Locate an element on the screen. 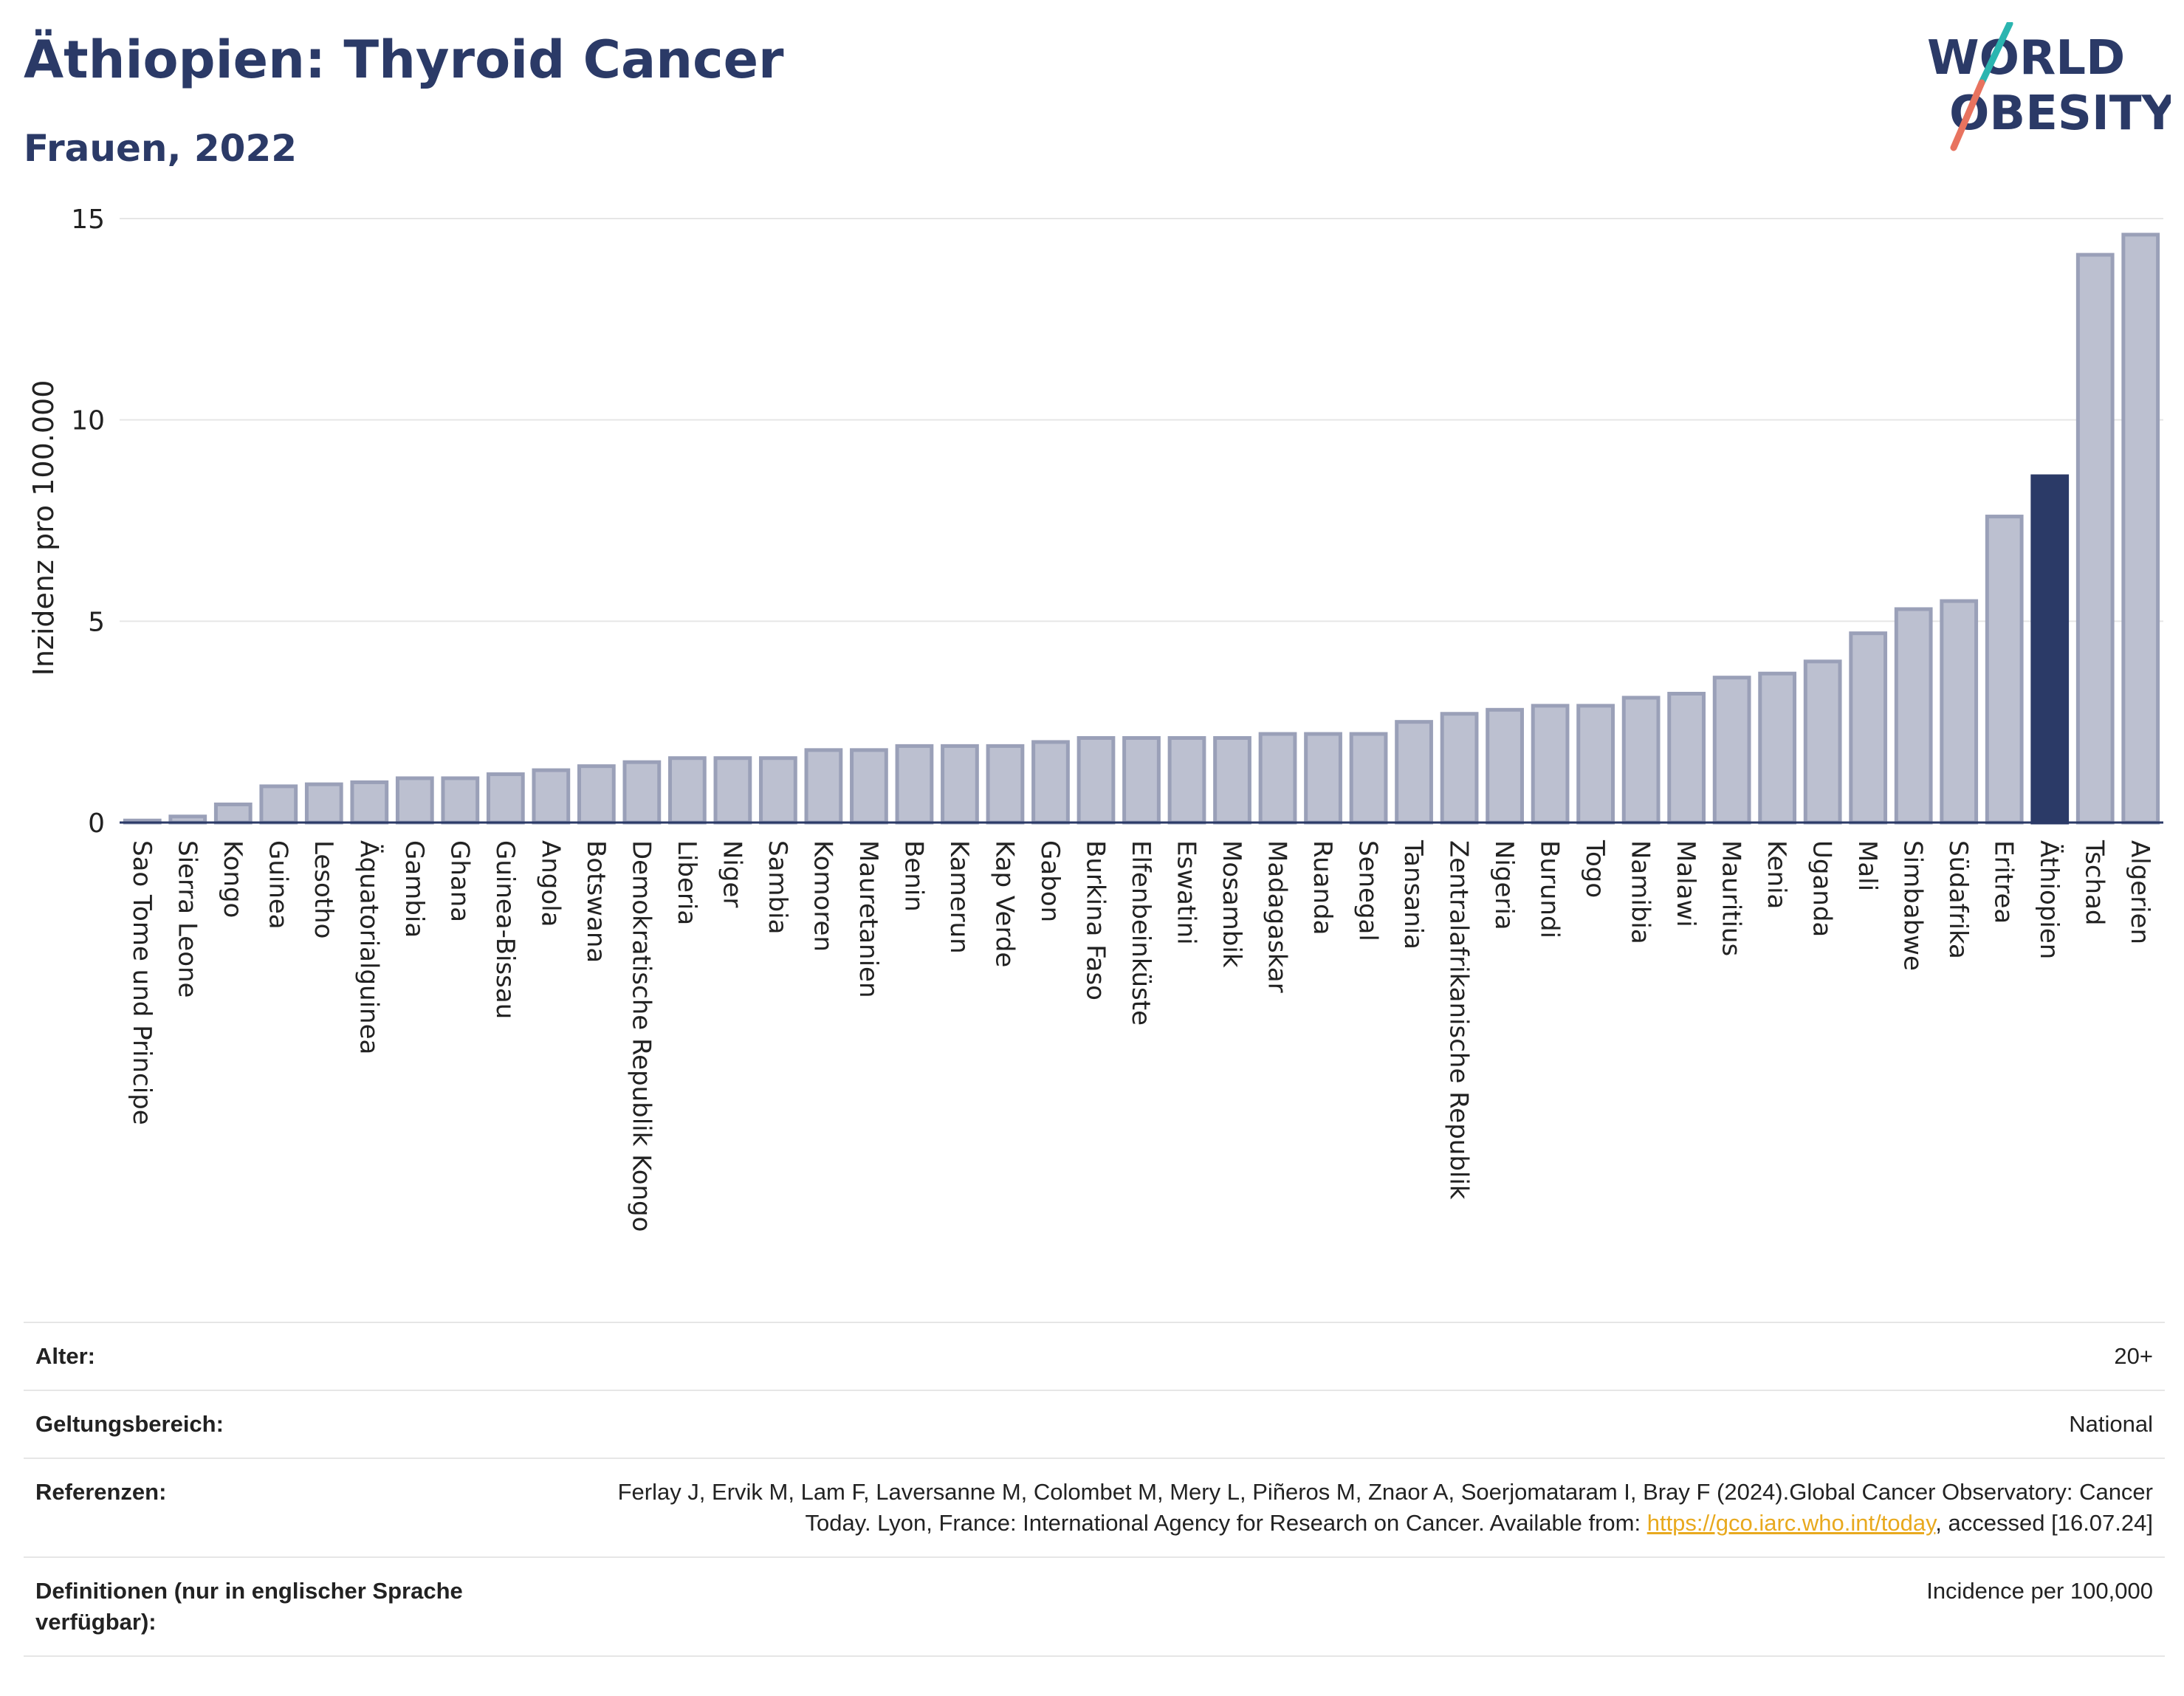 The width and height of the screenshot is (2184, 1696). y-tick-label: 0 is located at coordinates (96, 823).